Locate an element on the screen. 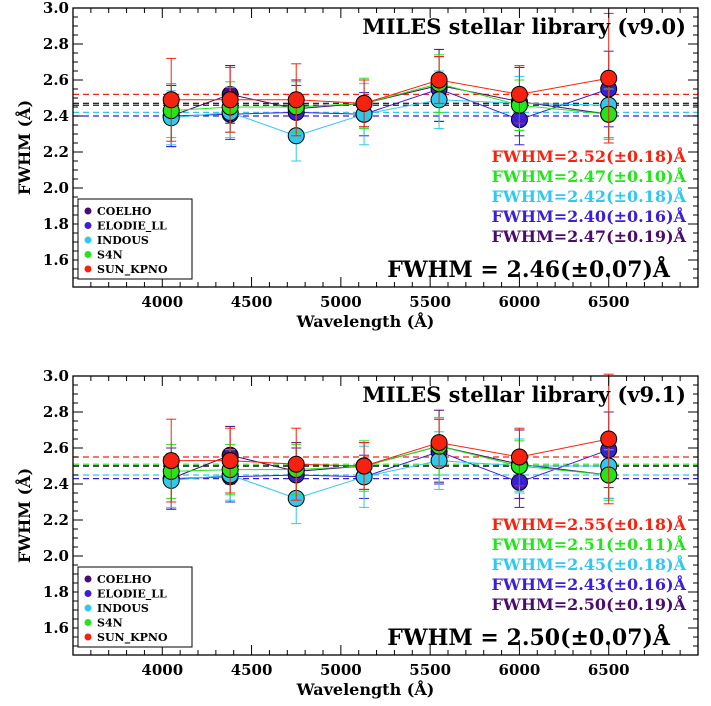 The width and height of the screenshot is (711, 706). fwhm-label-sun_kpno: FWHM=2.55(±0.18)Å is located at coordinates (589, 523).